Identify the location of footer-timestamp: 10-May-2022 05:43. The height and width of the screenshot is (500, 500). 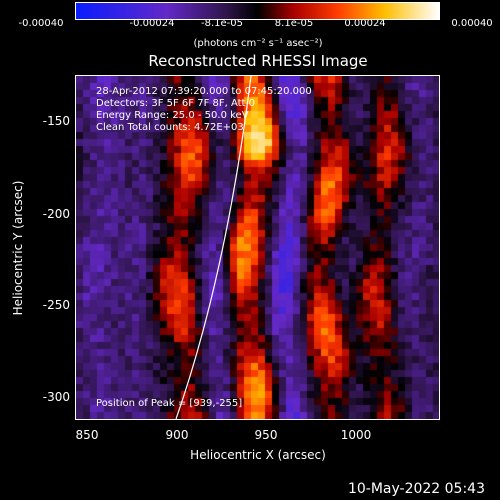
(416, 489).